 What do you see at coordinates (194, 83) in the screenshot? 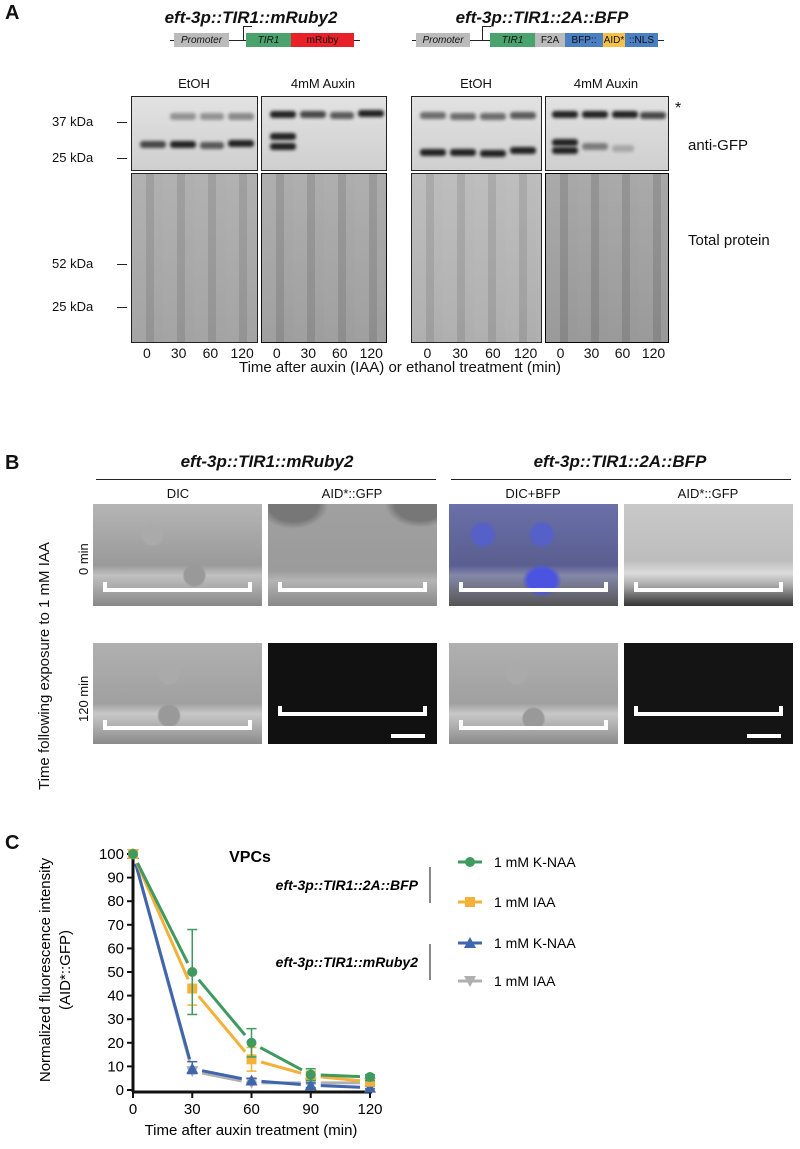
I see `condition-label: EtOH` at bounding box center [194, 83].